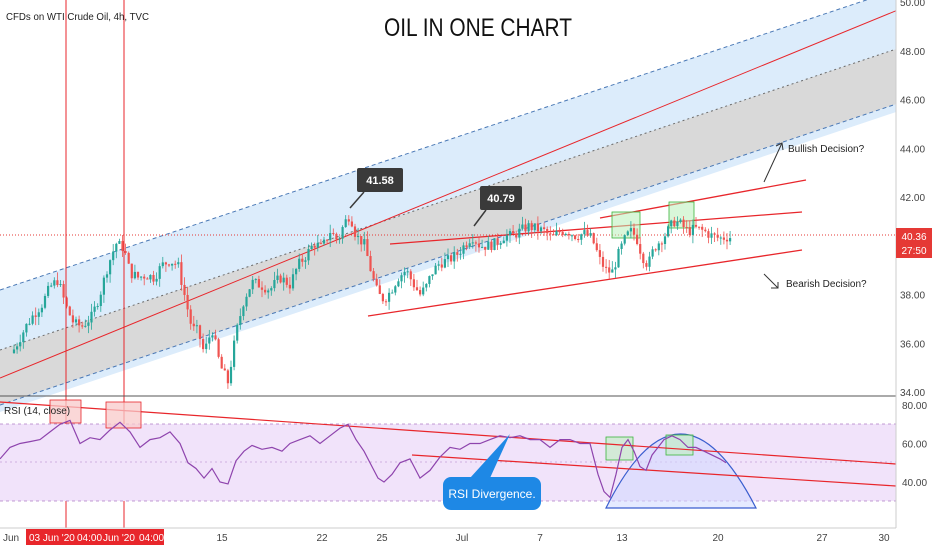 The width and height of the screenshot is (932, 555). Describe the element at coordinates (492, 472) in the screenshot. I see `rsi-divergence-callout: RSI Divergence.` at that location.